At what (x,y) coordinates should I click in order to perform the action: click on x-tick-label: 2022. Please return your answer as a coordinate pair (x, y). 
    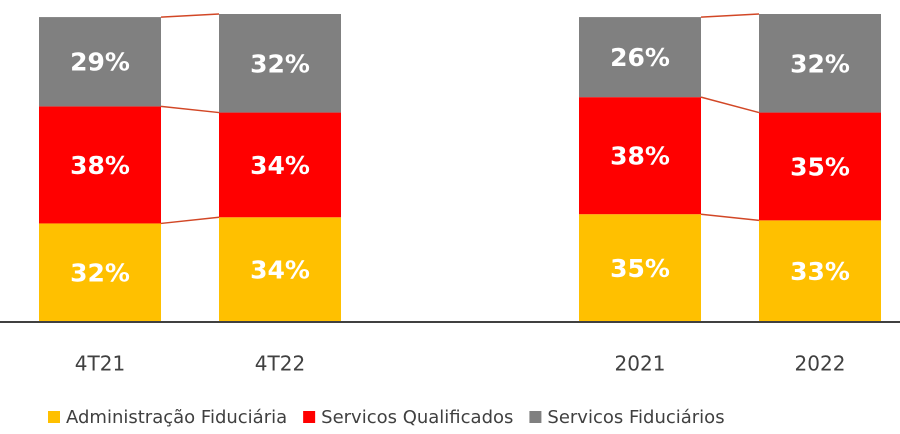
    Looking at the image, I should click on (820, 364).